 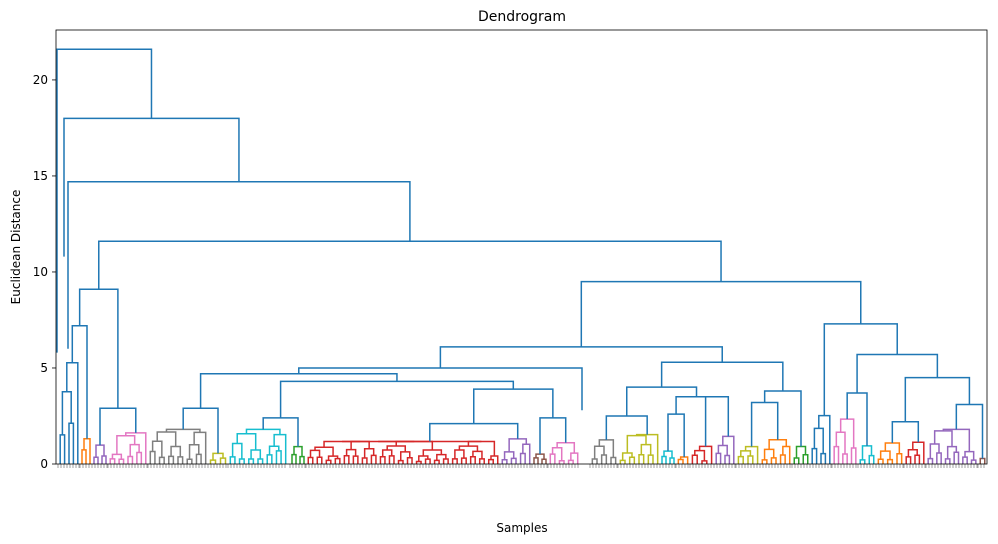 What do you see at coordinates (522, 17) in the screenshot?
I see `chart-title: Dendrogram` at bounding box center [522, 17].